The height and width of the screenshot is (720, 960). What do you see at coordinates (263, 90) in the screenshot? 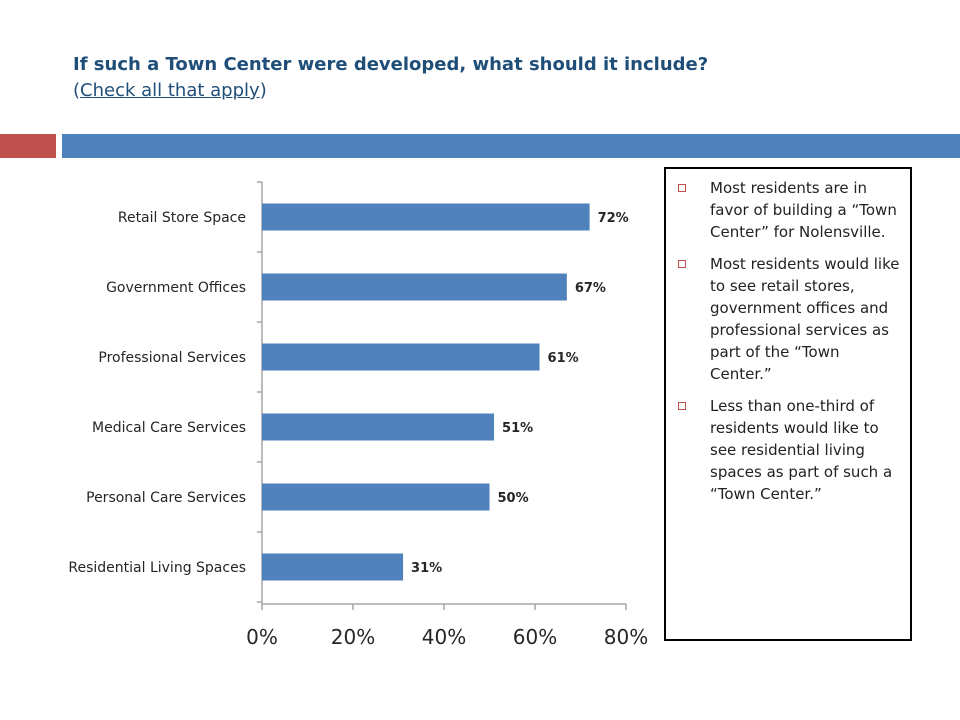
I see `title-paren-close: )` at bounding box center [263, 90].